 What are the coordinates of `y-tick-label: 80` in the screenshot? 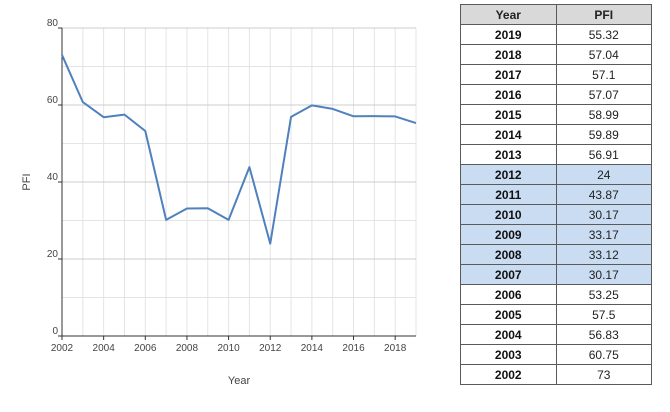 It's located at (53, 23).